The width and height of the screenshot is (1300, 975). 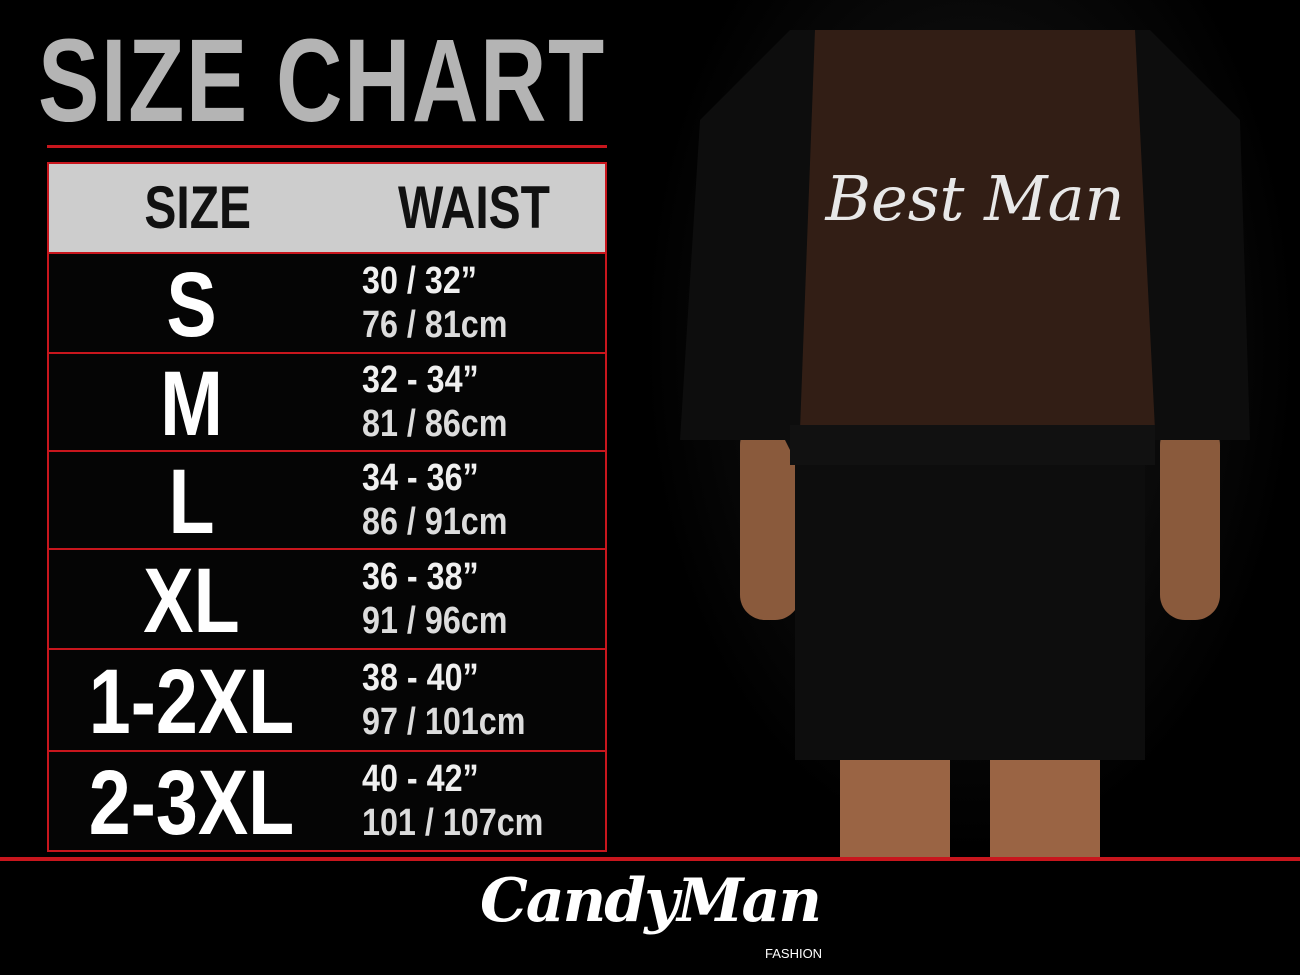 I want to click on waist-value: 34 - 36” 86 / 91cm, so click(x=434, y=500).